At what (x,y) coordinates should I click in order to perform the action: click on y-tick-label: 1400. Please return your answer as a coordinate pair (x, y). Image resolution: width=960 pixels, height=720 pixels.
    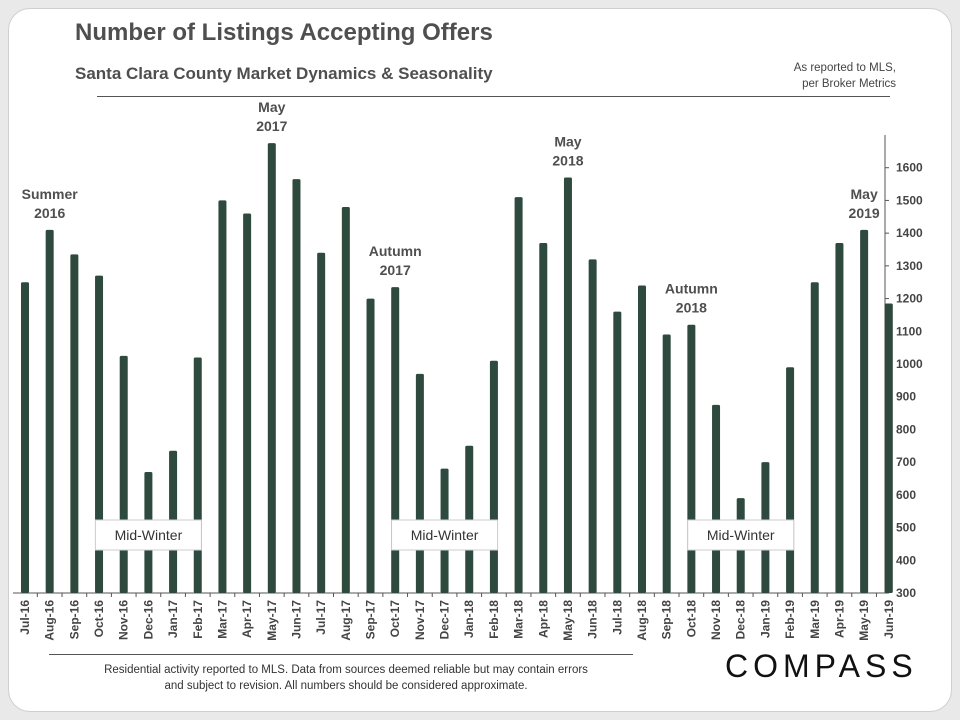
    Looking at the image, I should click on (909, 233).